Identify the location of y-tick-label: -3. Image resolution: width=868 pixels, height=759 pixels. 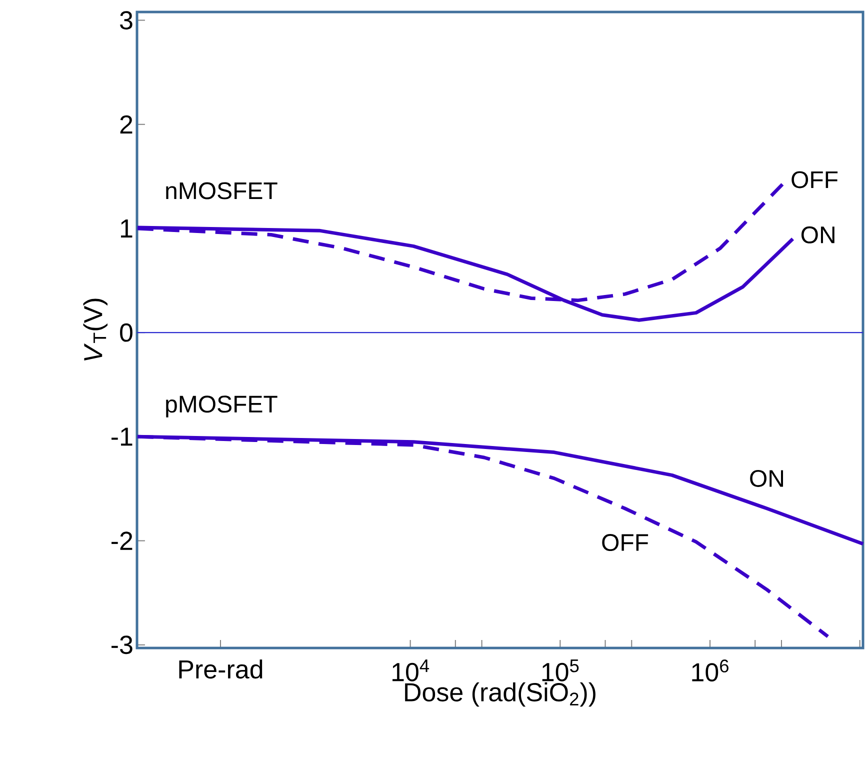
(122, 645).